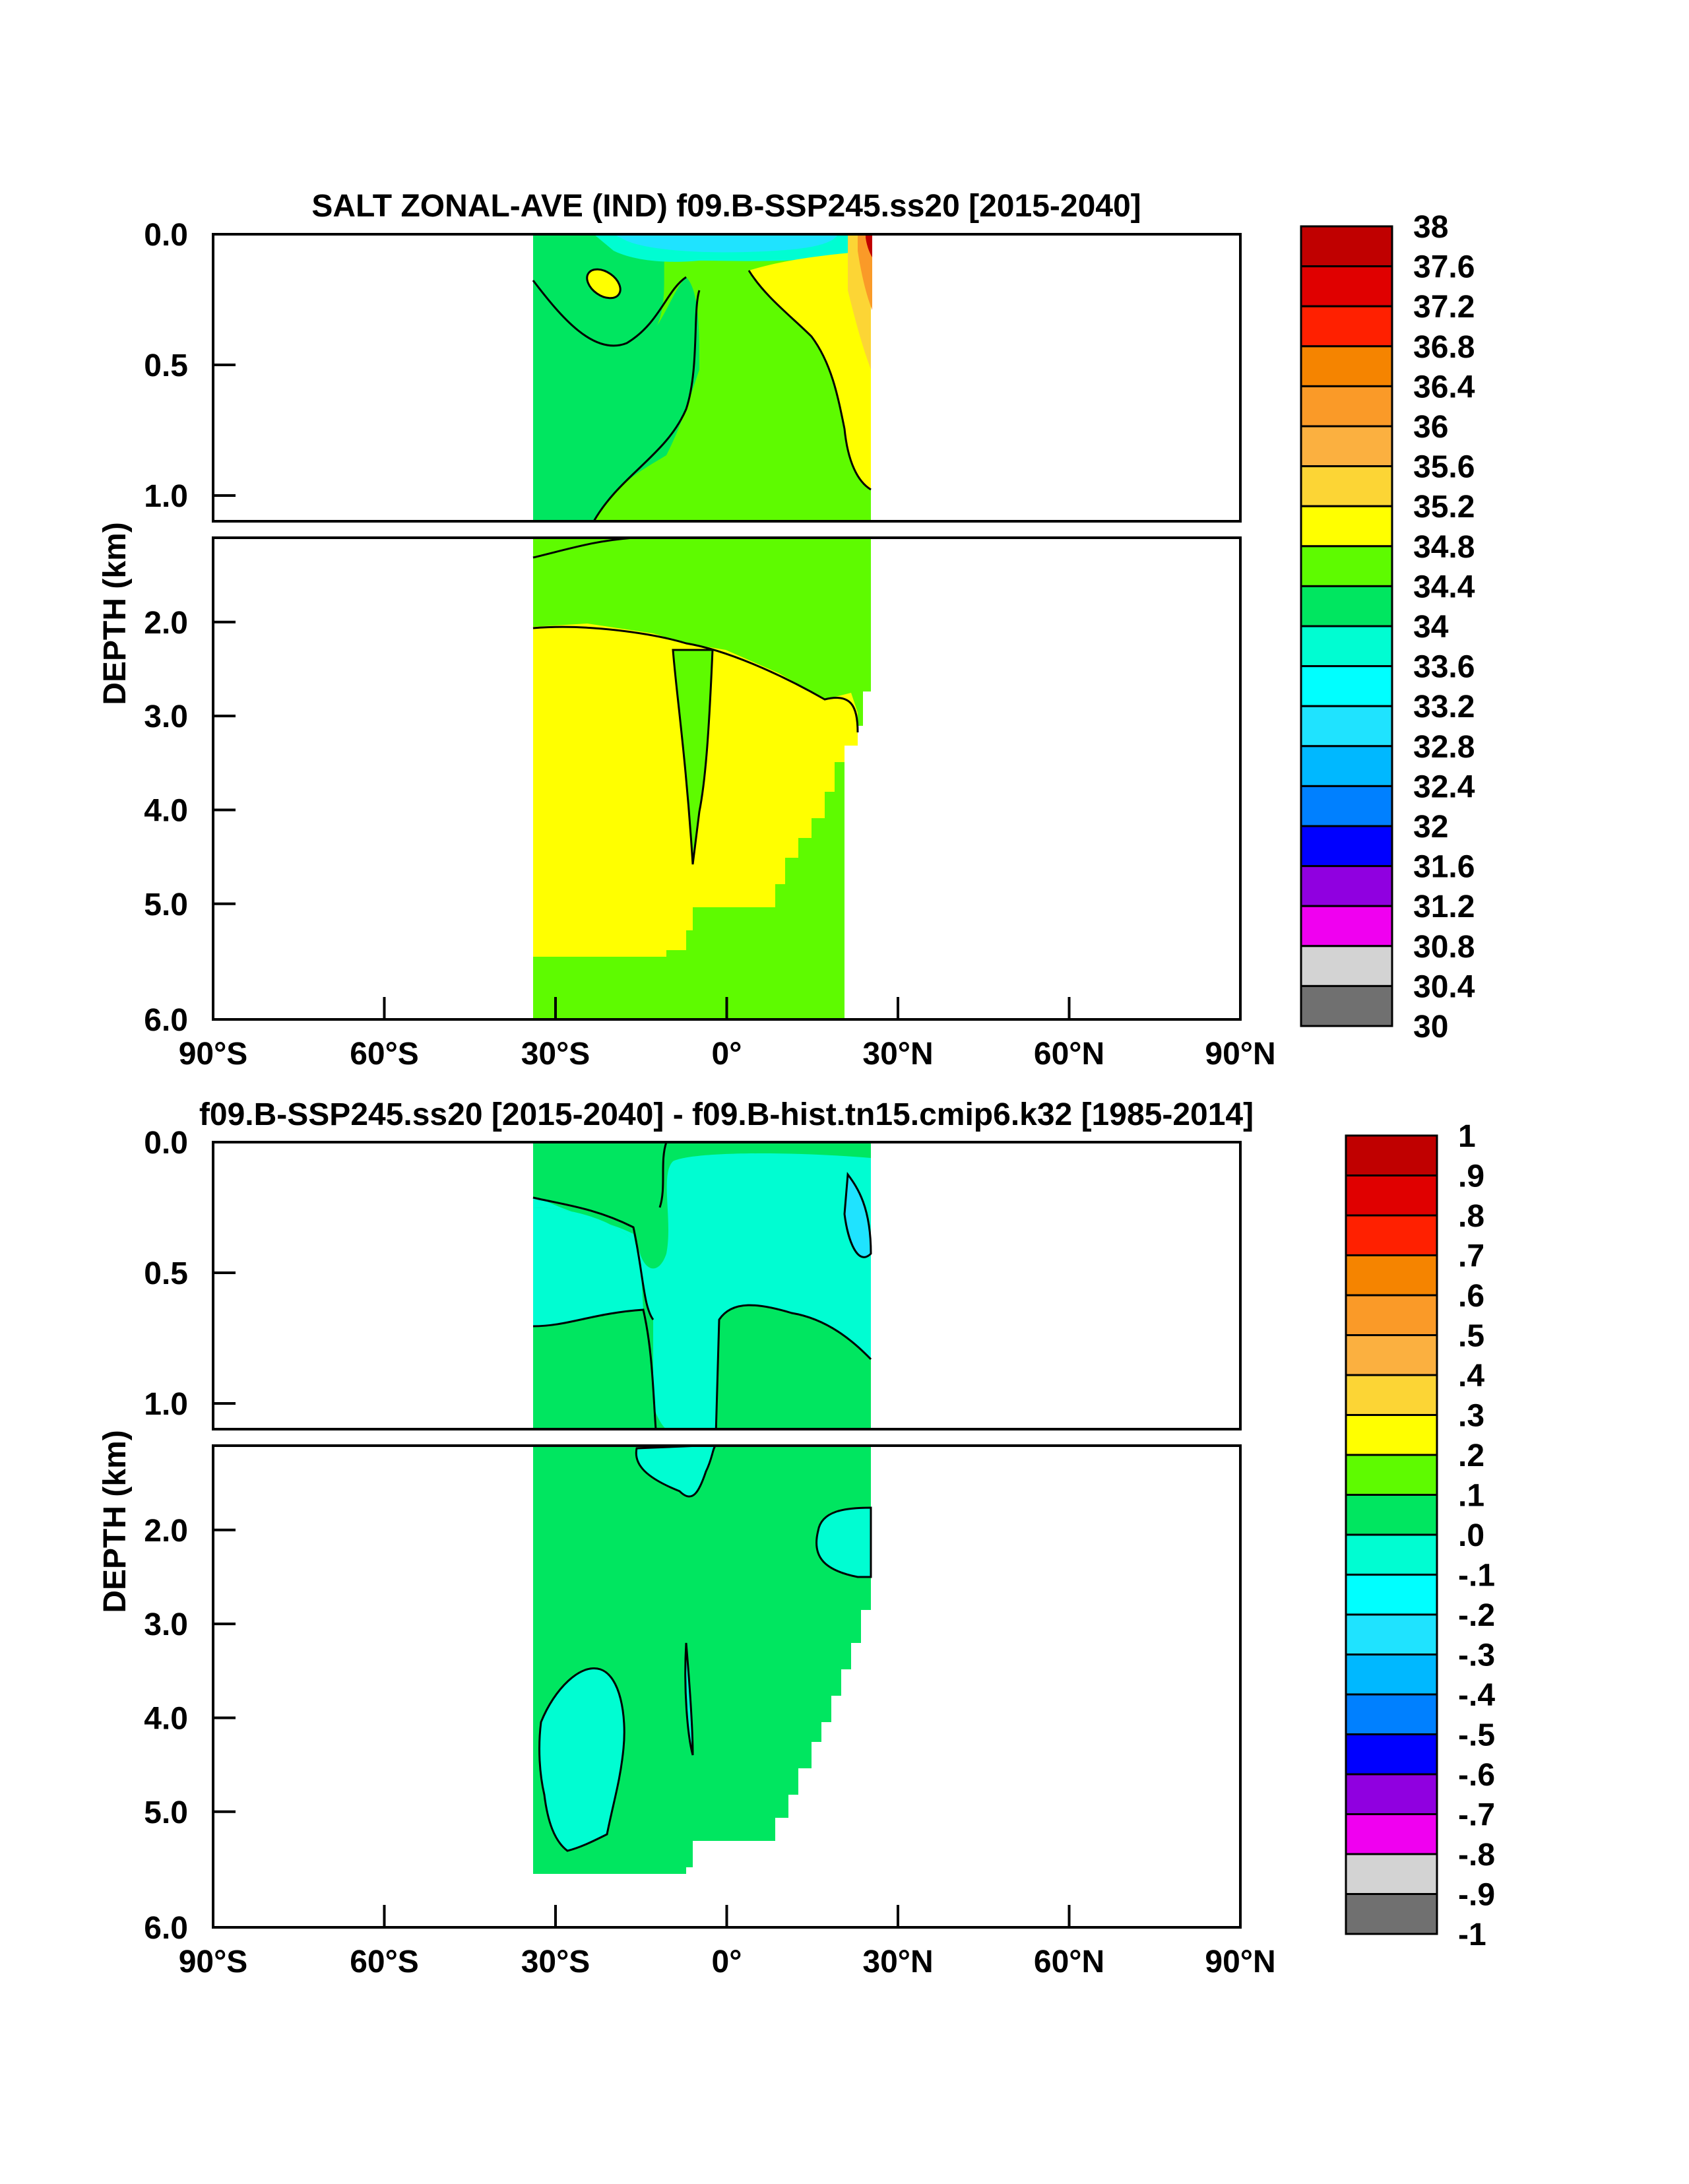 This screenshot has height=2184, width=1689. What do you see at coordinates (166, 496) in the screenshot?
I see `y-tick-label: 1.0` at bounding box center [166, 496].